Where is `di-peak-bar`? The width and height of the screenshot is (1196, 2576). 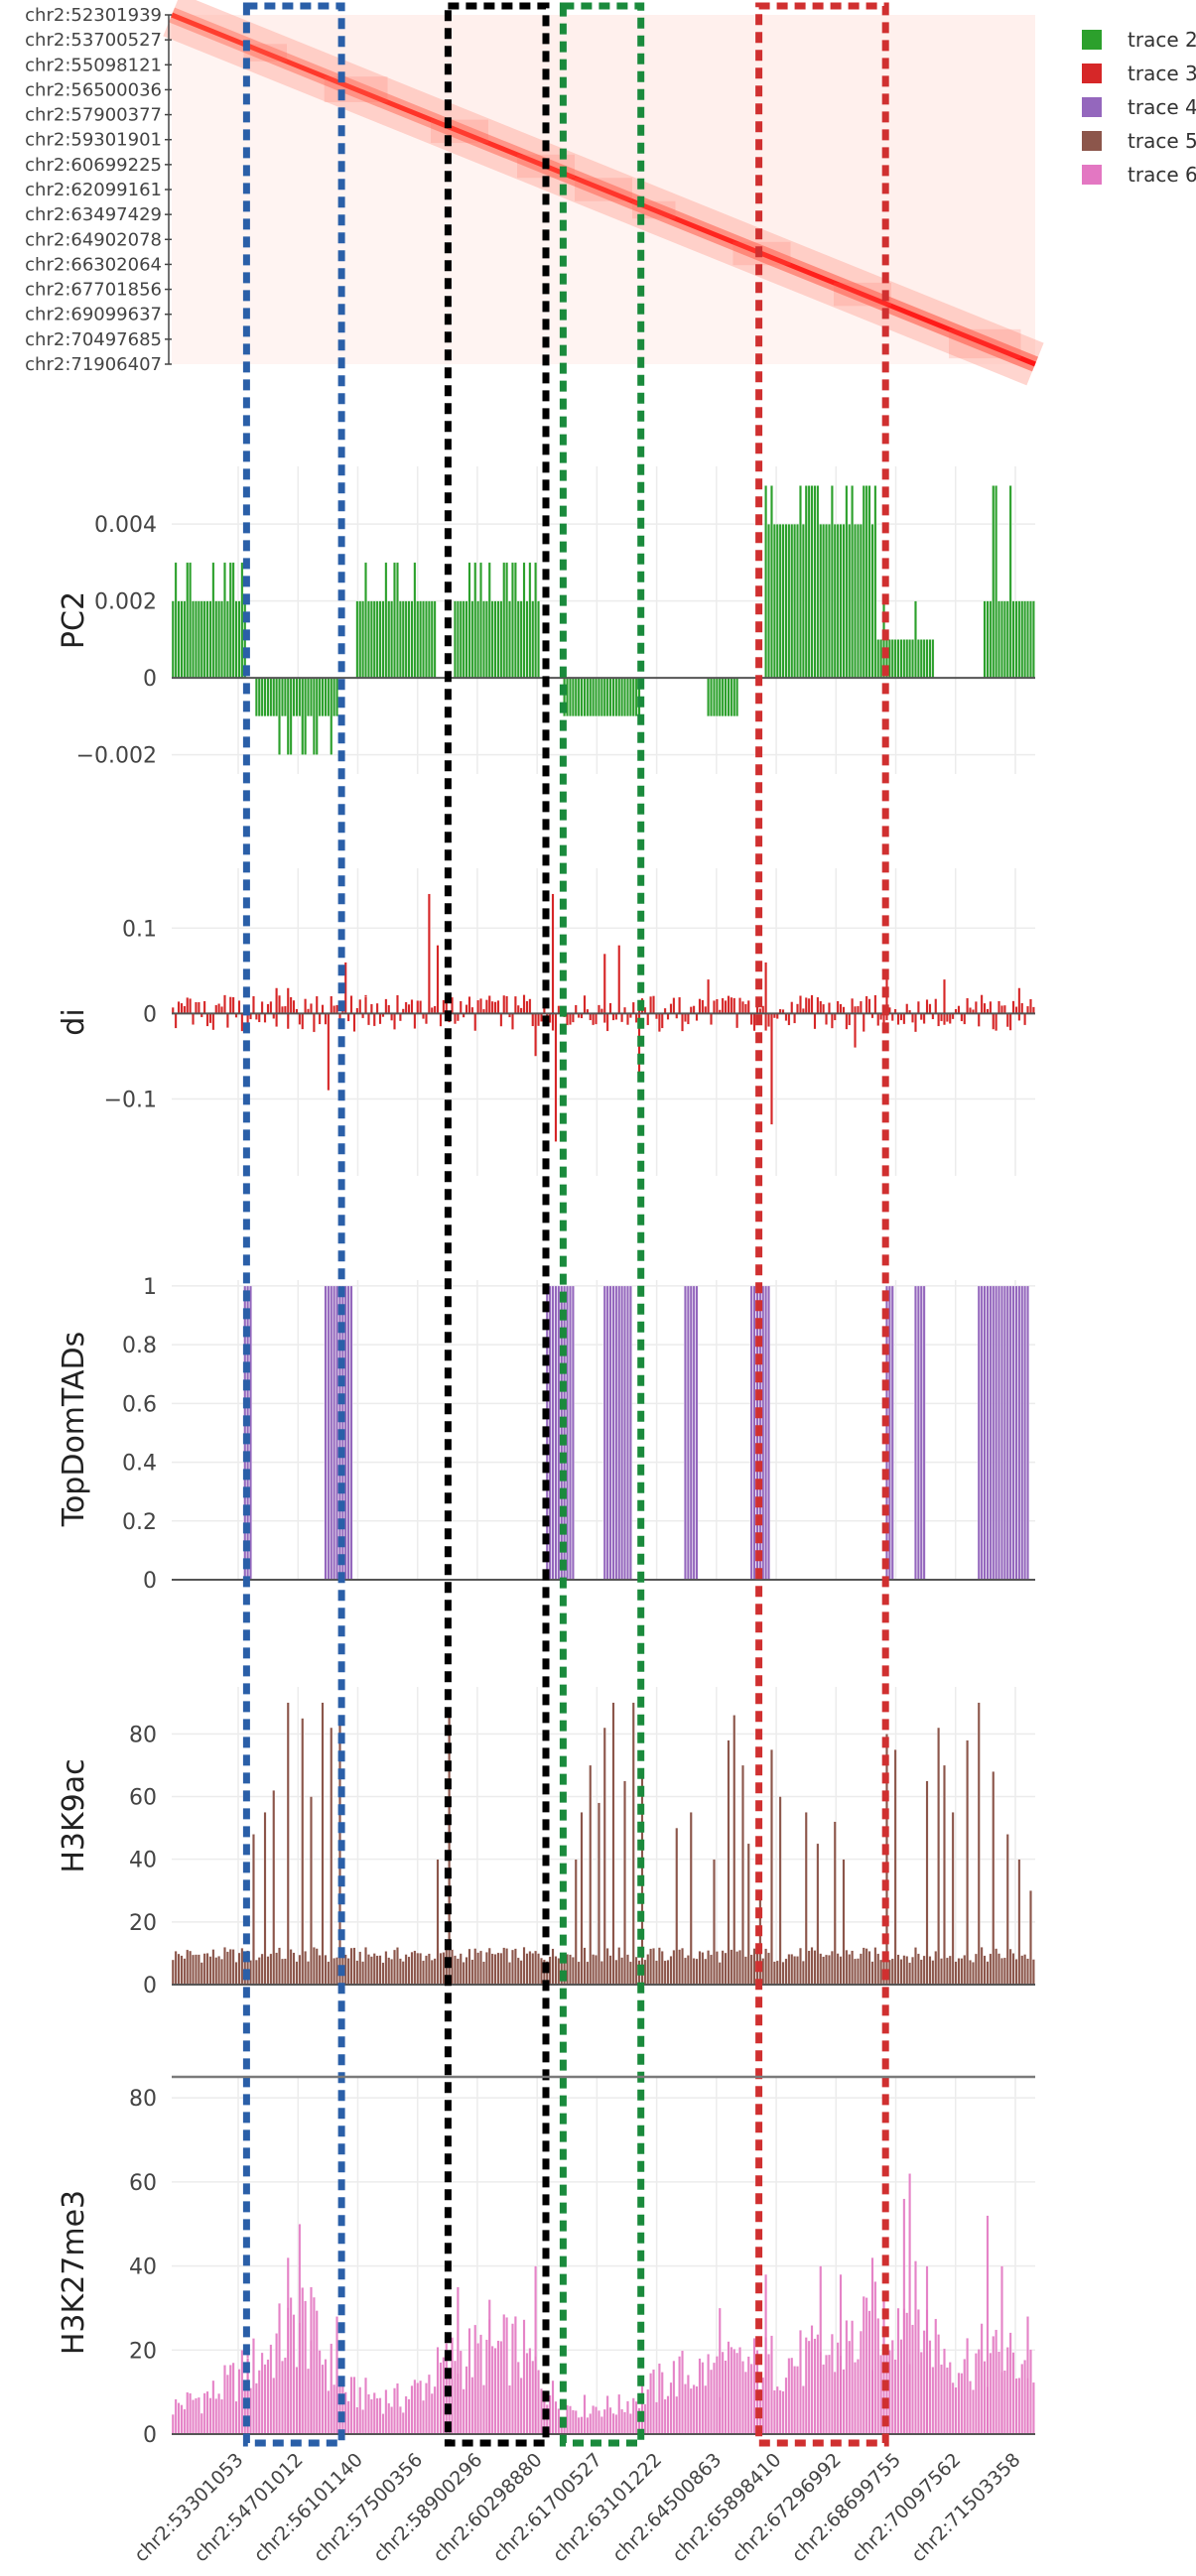
di-peak-bar is located at coordinates (329, 1052).